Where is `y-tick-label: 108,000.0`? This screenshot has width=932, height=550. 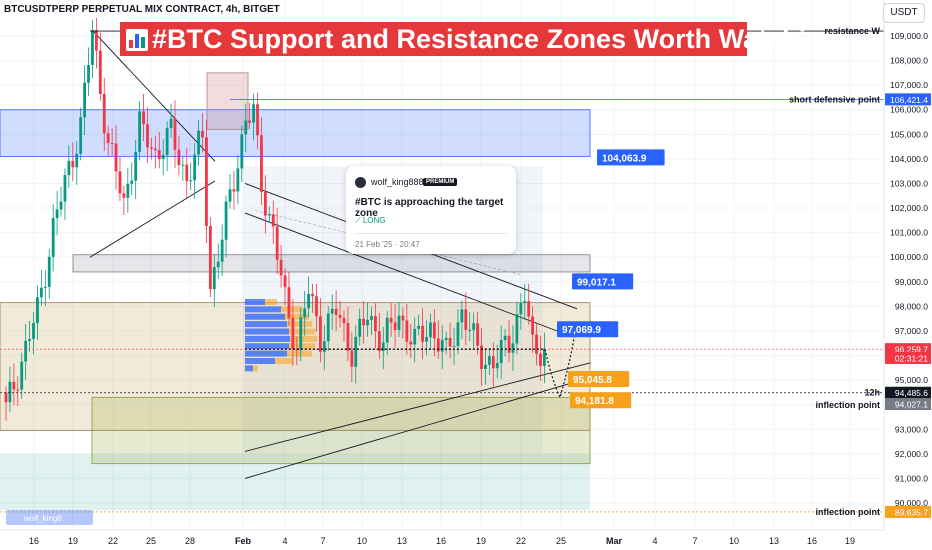
y-tick-label: 108,000.0 is located at coordinates (909, 61).